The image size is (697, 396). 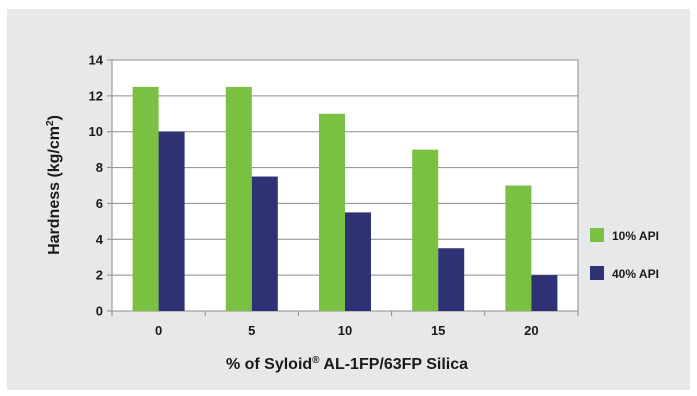 I want to click on y-tick-label: 14, so click(x=96, y=60).